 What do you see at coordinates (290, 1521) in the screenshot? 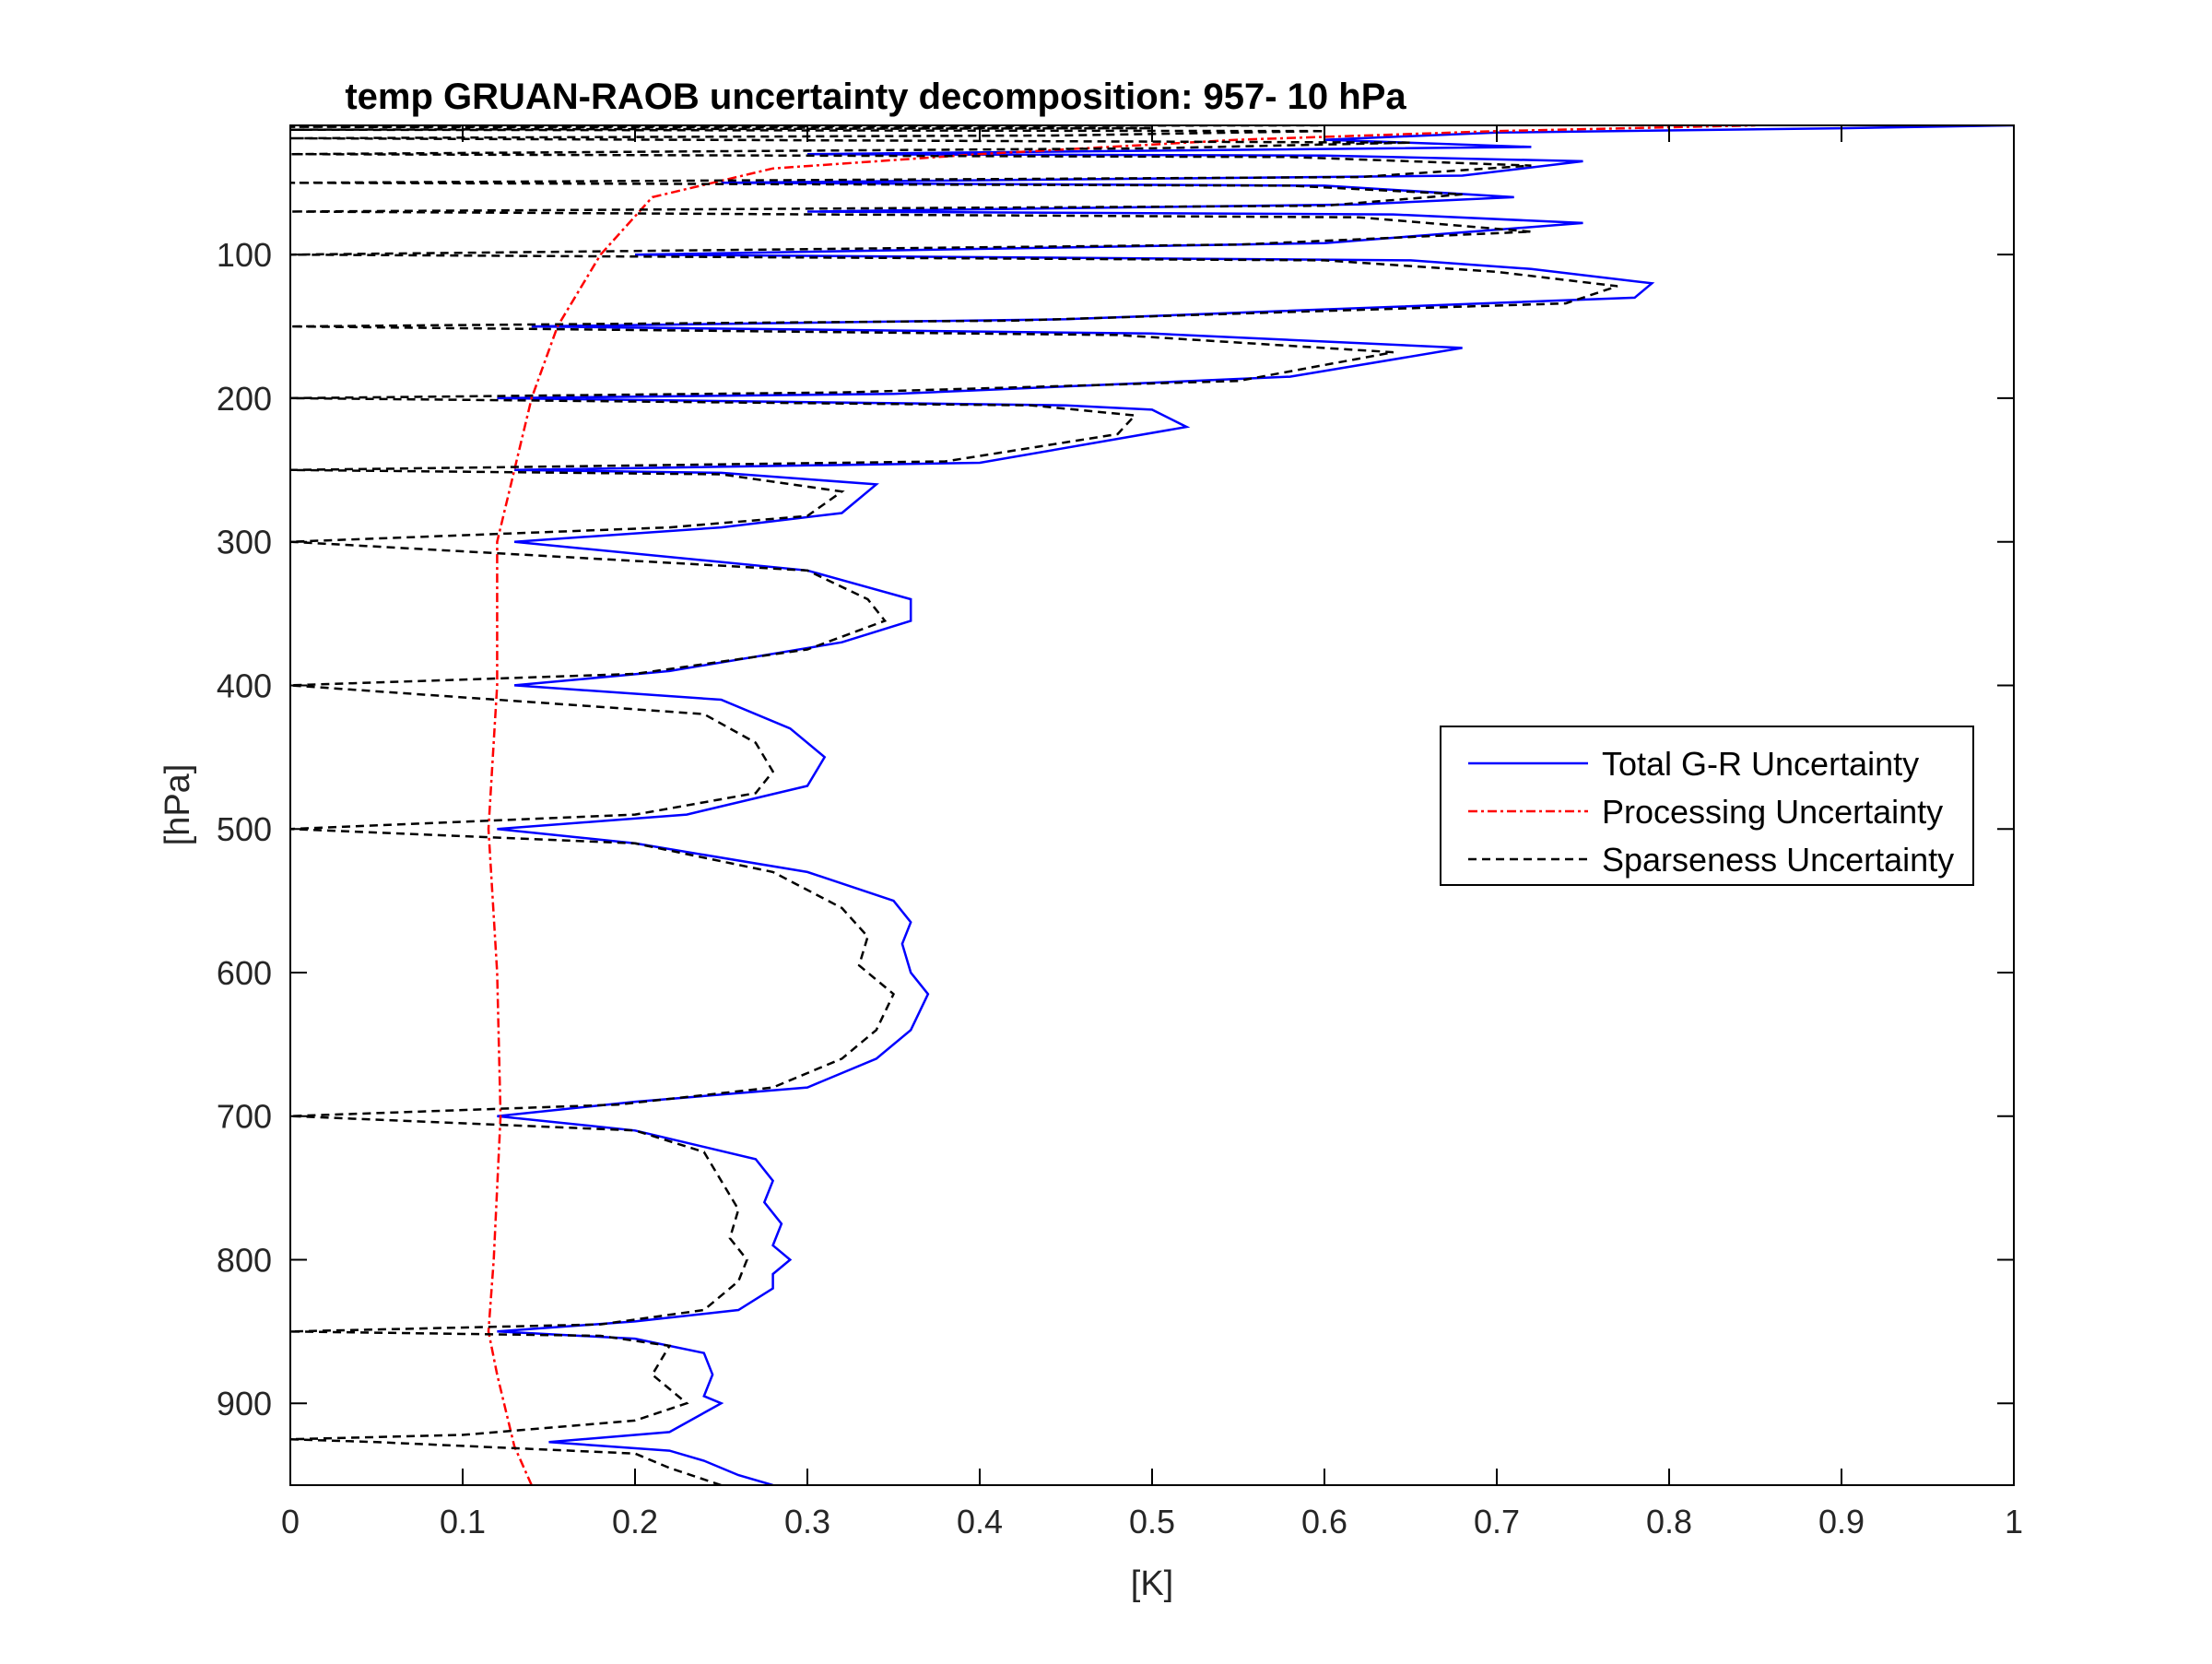
I see `x-tick-label: 0` at bounding box center [290, 1521].